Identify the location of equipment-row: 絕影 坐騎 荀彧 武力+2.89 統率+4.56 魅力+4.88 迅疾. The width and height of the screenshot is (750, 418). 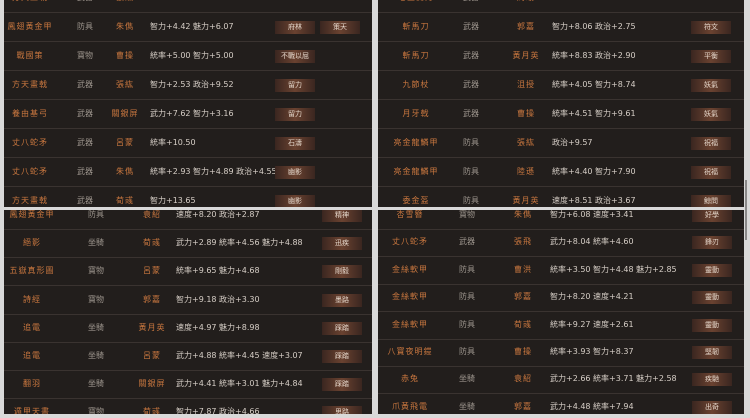
(188, 244).